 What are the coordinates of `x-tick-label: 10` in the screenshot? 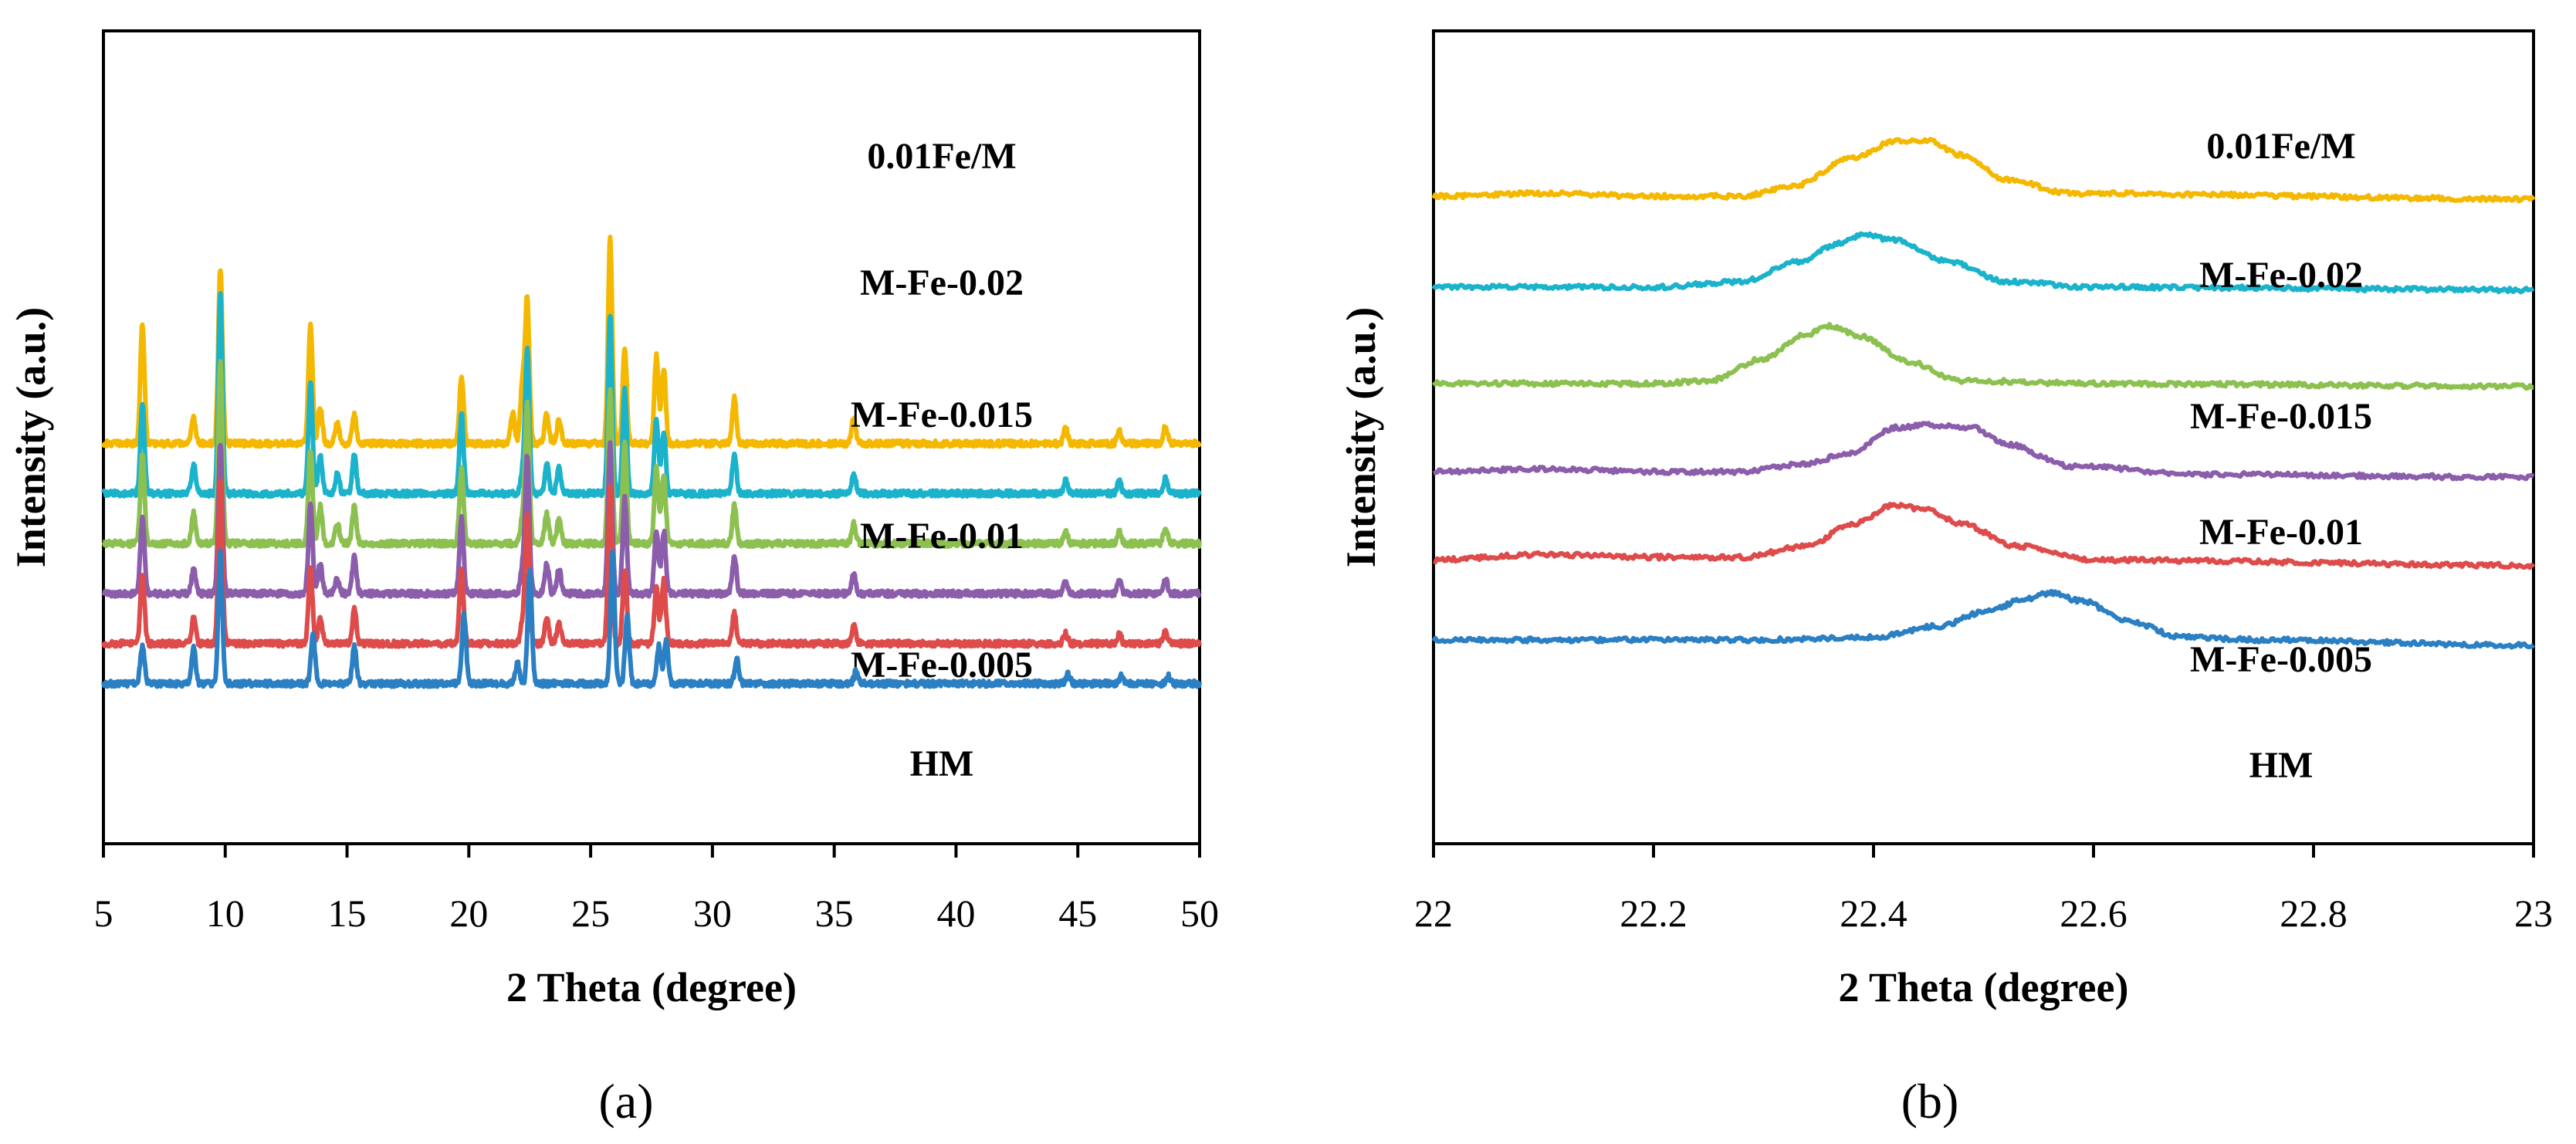 It's located at (226, 913).